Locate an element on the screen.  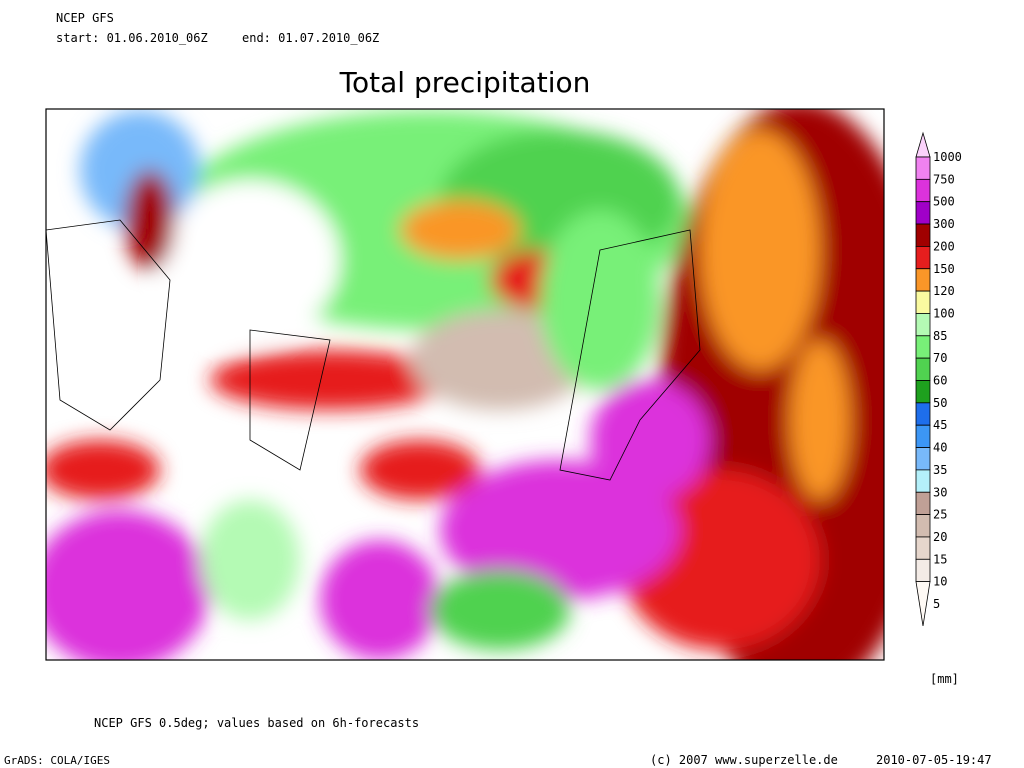
colorbar-label: 200 is located at coordinates (944, 246).